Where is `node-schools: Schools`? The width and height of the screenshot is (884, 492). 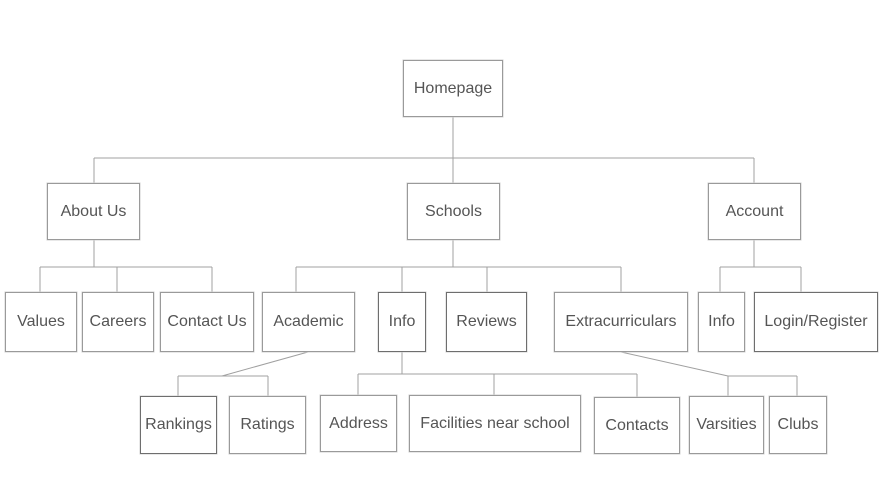
node-schools: Schools is located at coordinates (453, 211).